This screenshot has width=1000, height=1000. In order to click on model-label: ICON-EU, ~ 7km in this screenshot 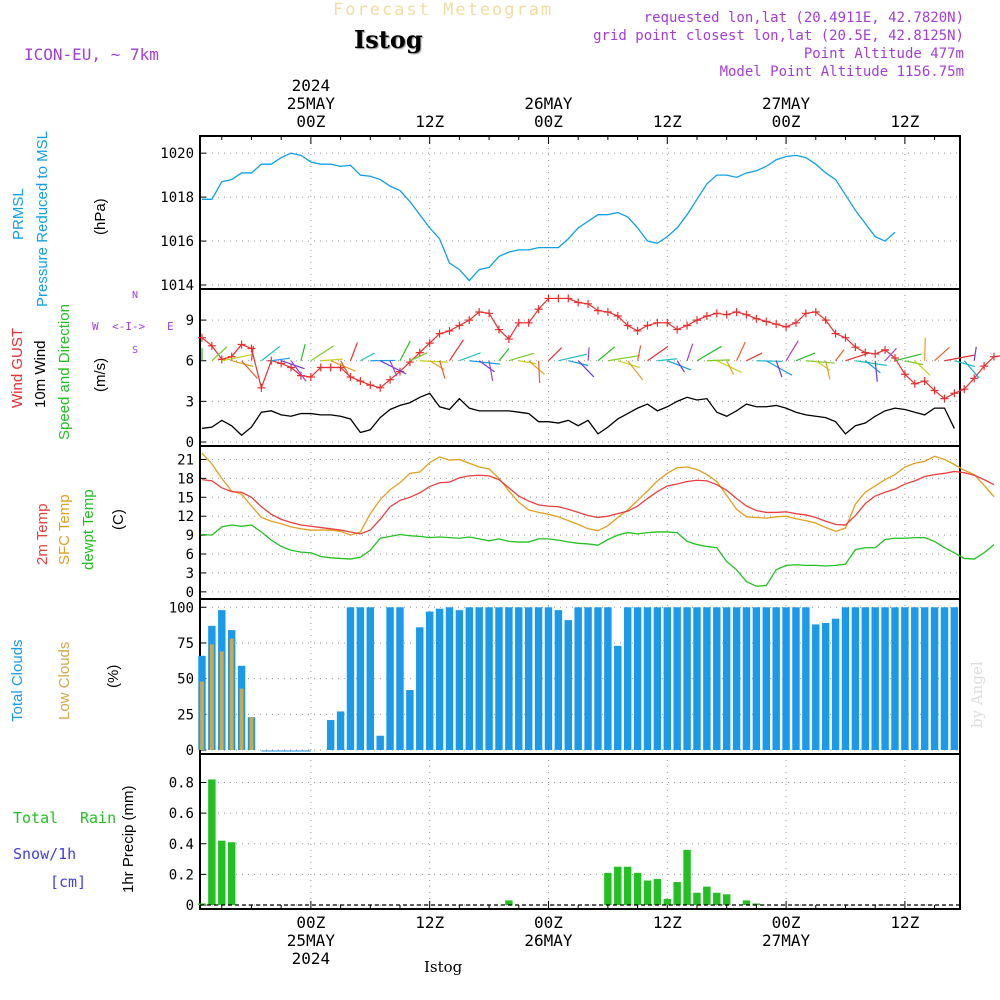, I will do `click(91, 54)`.